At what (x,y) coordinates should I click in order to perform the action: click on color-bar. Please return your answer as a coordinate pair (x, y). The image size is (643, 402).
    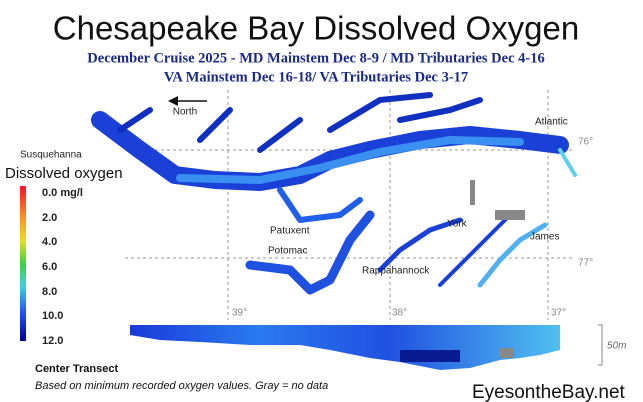
    Looking at the image, I should click on (23, 263).